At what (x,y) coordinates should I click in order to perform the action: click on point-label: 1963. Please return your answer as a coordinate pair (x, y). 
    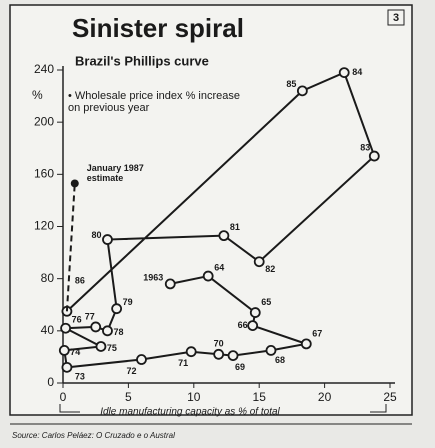
    Looking at the image, I should click on (153, 277).